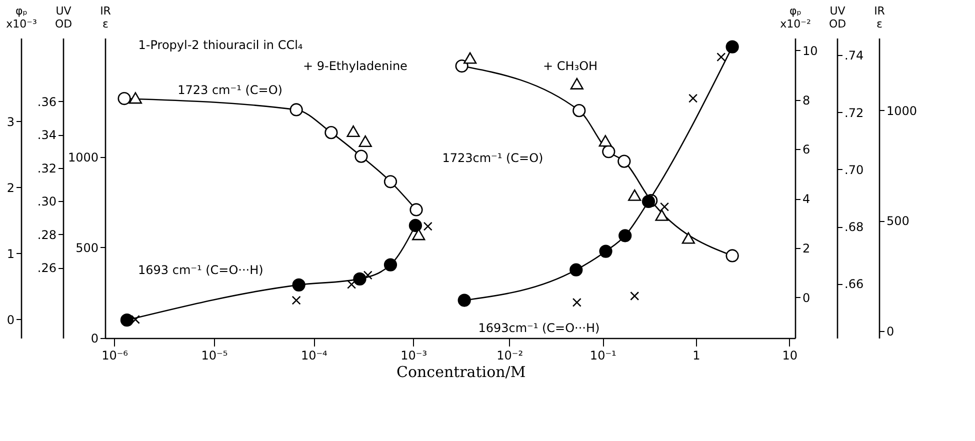  Describe the element at coordinates (806, 199) in the screenshot. I see `y3-tick-label: 4` at that location.